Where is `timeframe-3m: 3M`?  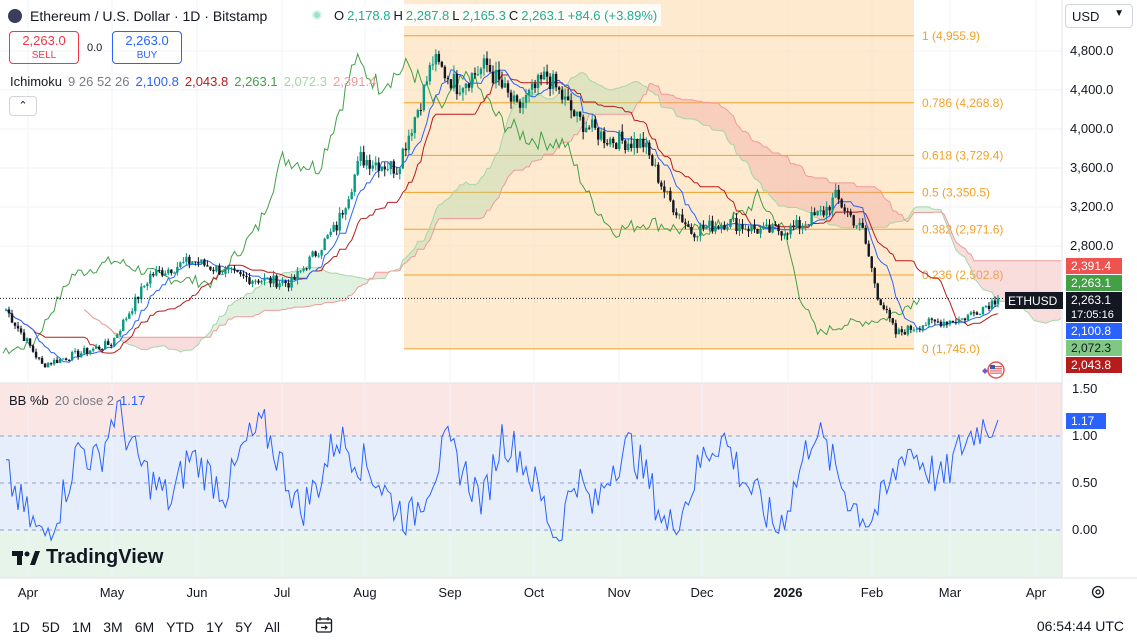
timeframe-3m: 3M is located at coordinates (113, 626).